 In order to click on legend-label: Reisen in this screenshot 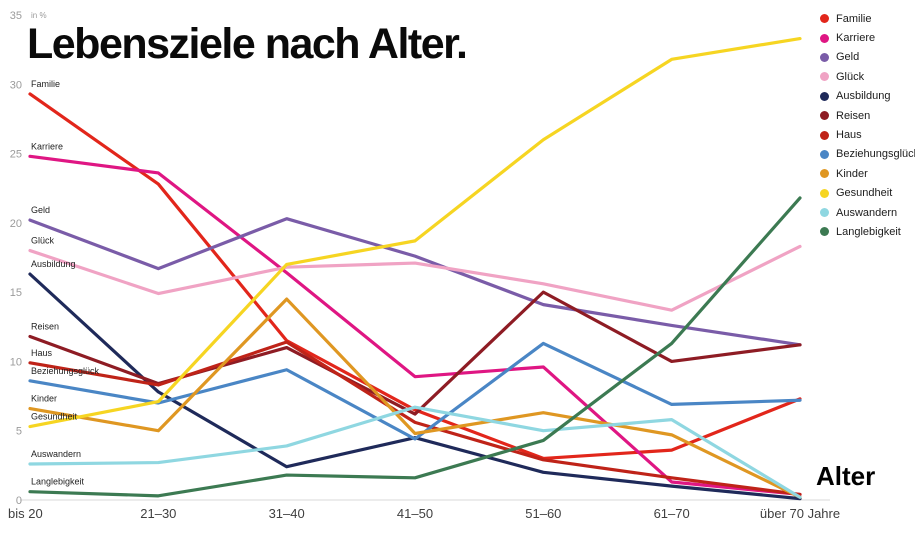, I will do `click(853, 115)`.